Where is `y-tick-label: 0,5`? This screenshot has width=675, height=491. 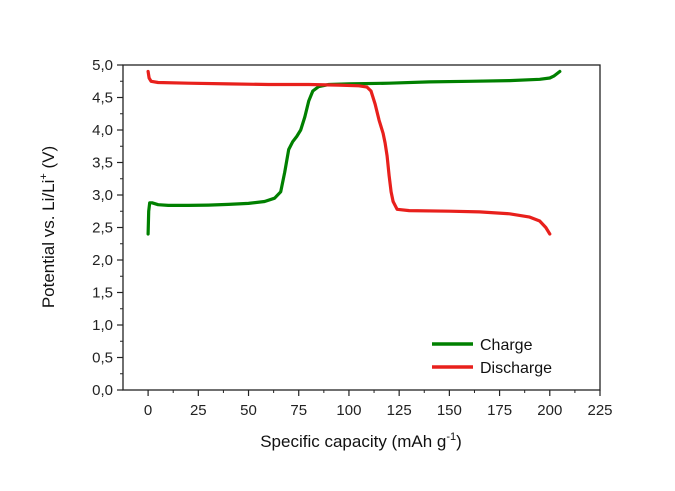 y-tick-label: 0,5 is located at coordinates (102, 358).